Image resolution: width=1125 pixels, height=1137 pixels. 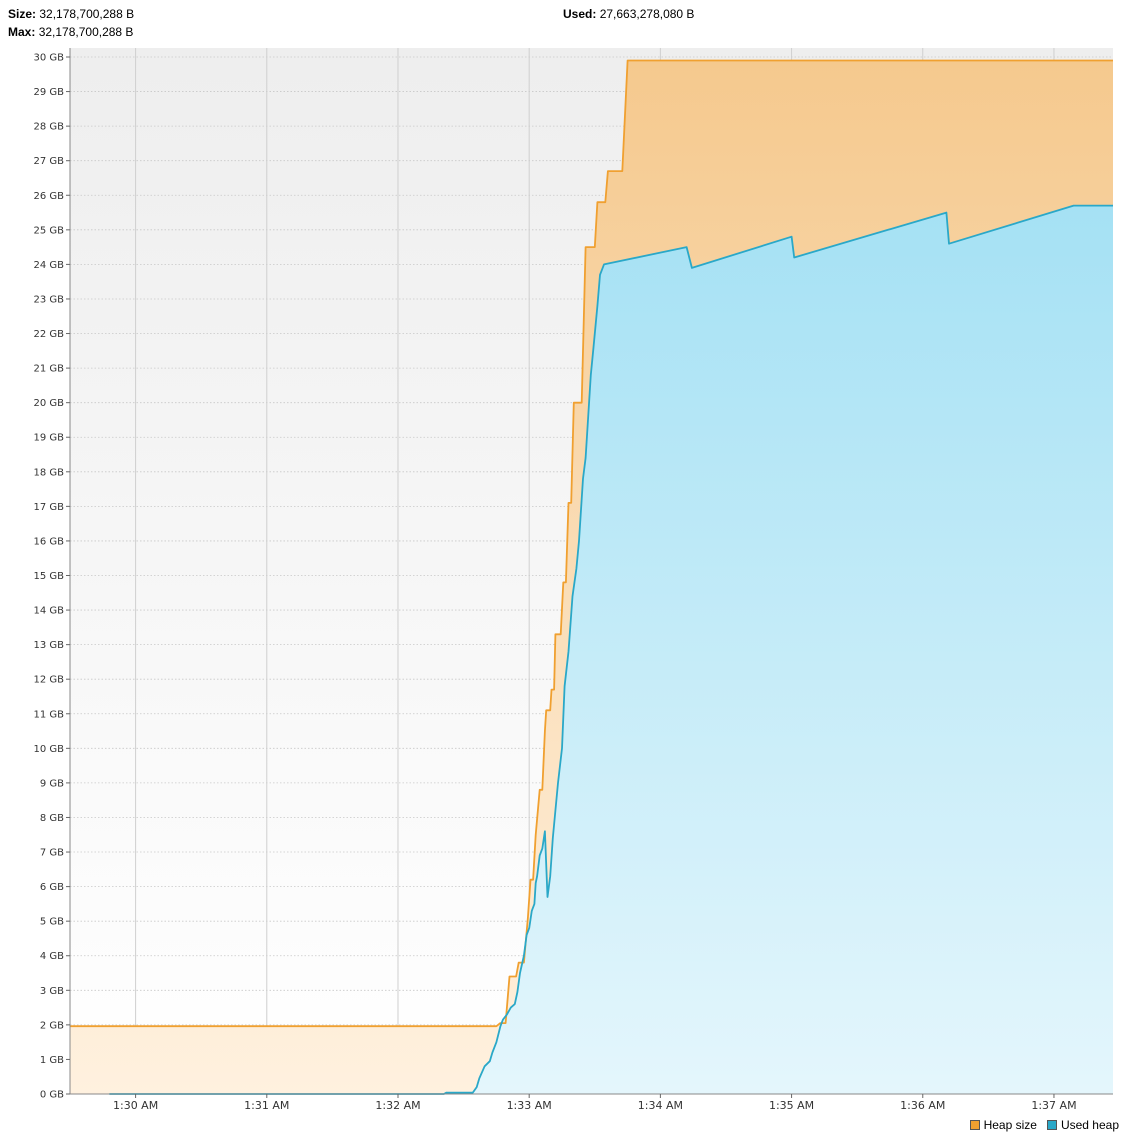 I want to click on heap-size-swatch, so click(x=974, y=1125).